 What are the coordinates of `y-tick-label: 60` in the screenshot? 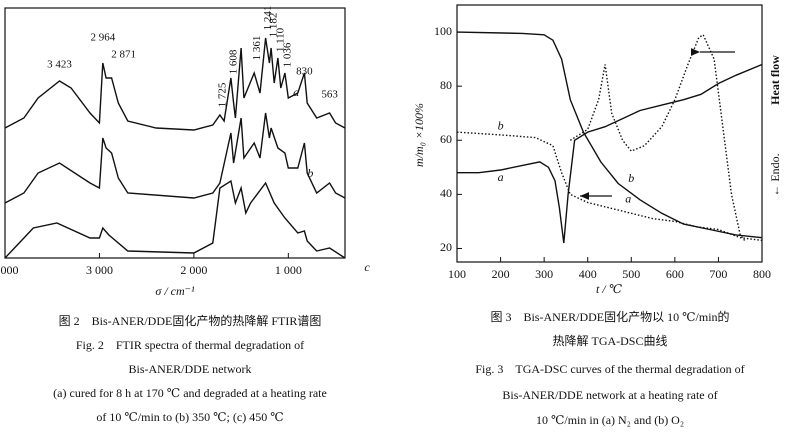 It's located at (446, 139).